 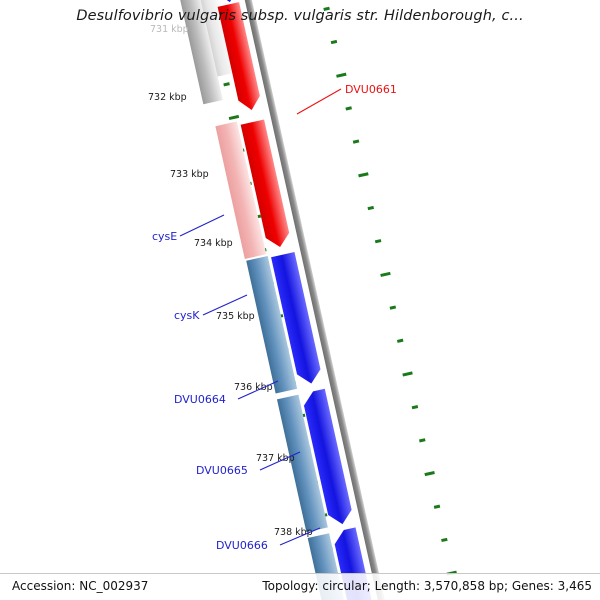 I want to click on ruler-tick-735: 735 kbp, so click(x=235, y=316).